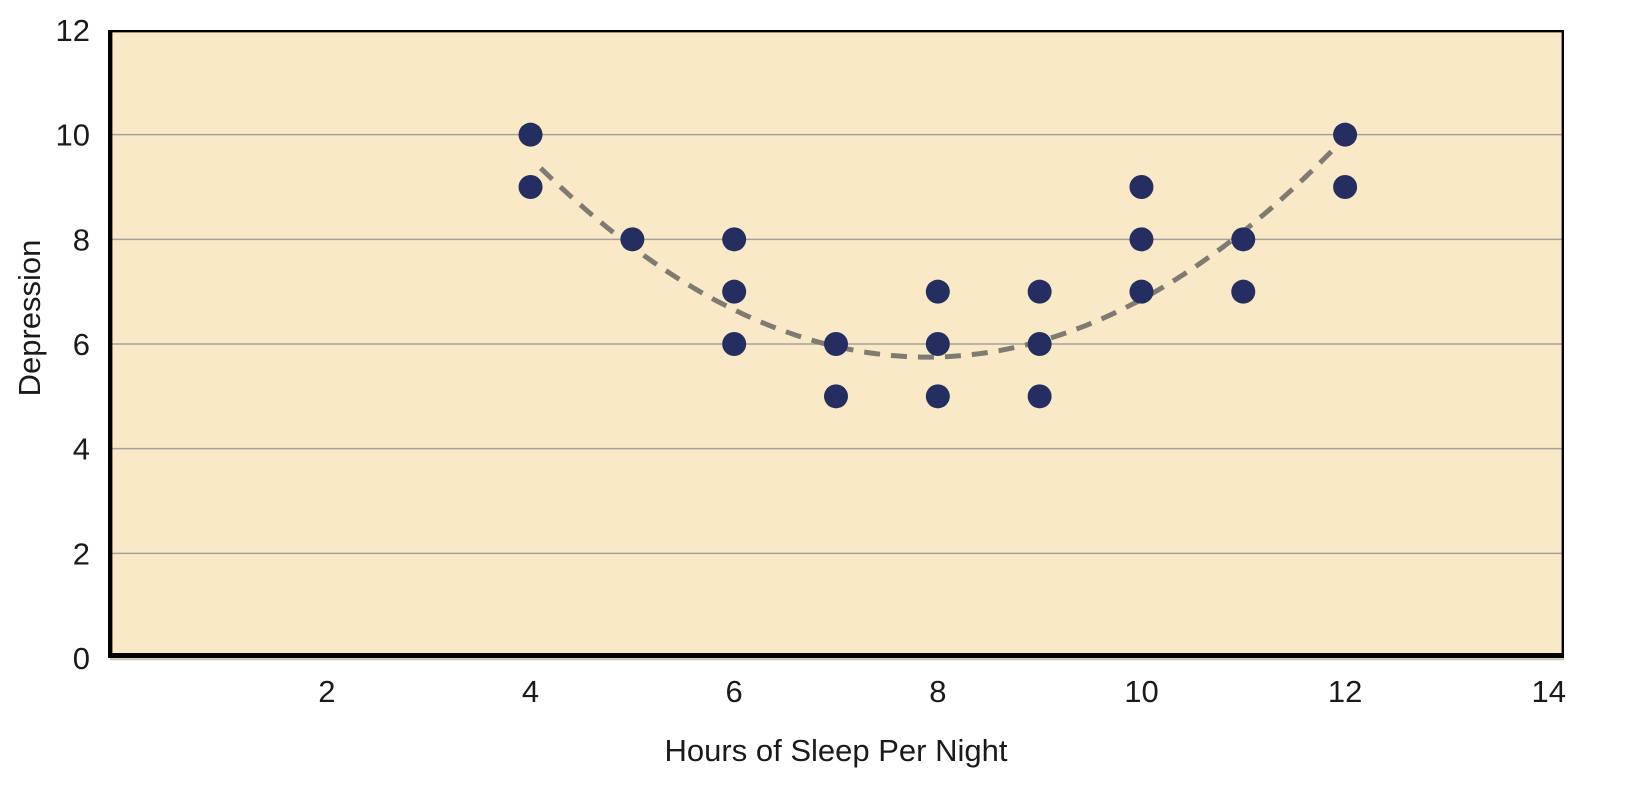 The height and width of the screenshot is (793, 1632). I want to click on y-axis-title: Depression, so click(29, 318).